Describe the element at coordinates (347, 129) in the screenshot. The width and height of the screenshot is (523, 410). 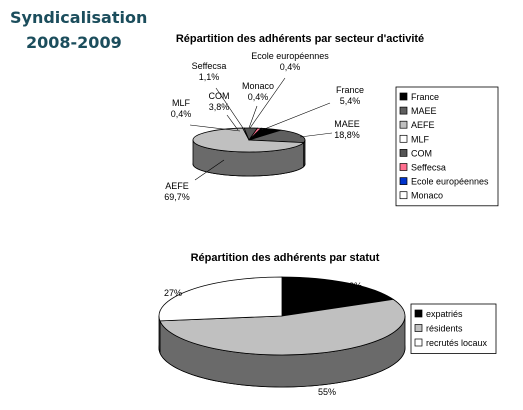
I see `chart1-label-maee: MAEE 18,8%` at that location.